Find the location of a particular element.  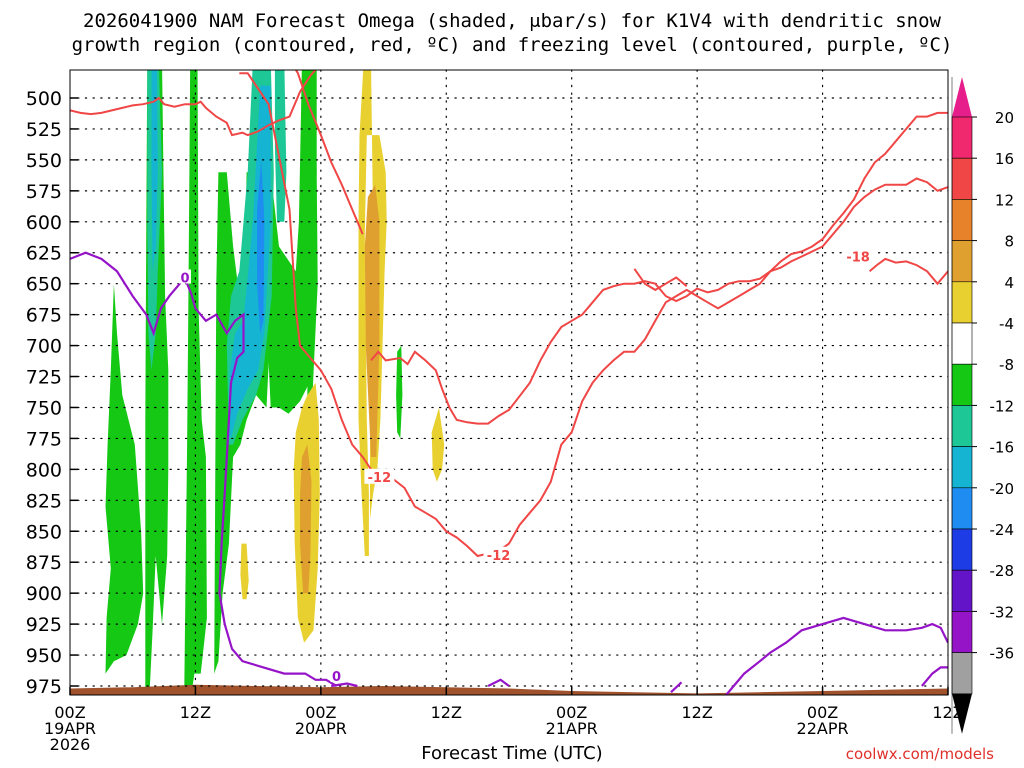

colorbar-label-6: -8 is located at coordinates (1006, 365).